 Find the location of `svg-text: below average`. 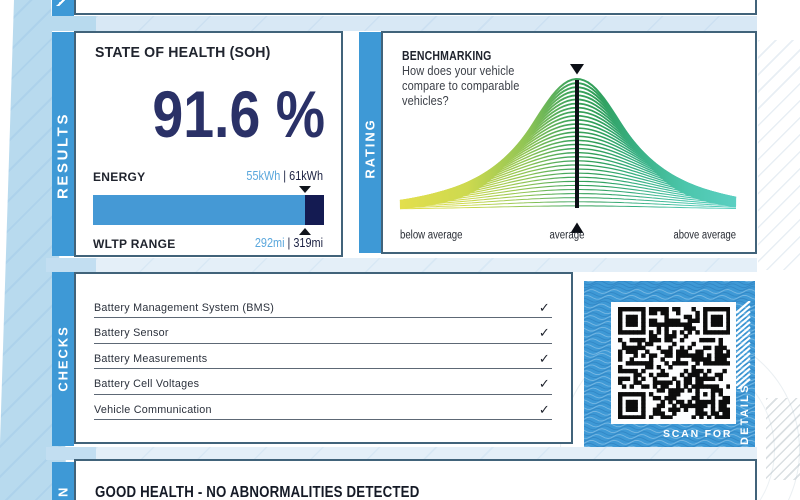

svg-text: below average is located at coordinates (431, 236).